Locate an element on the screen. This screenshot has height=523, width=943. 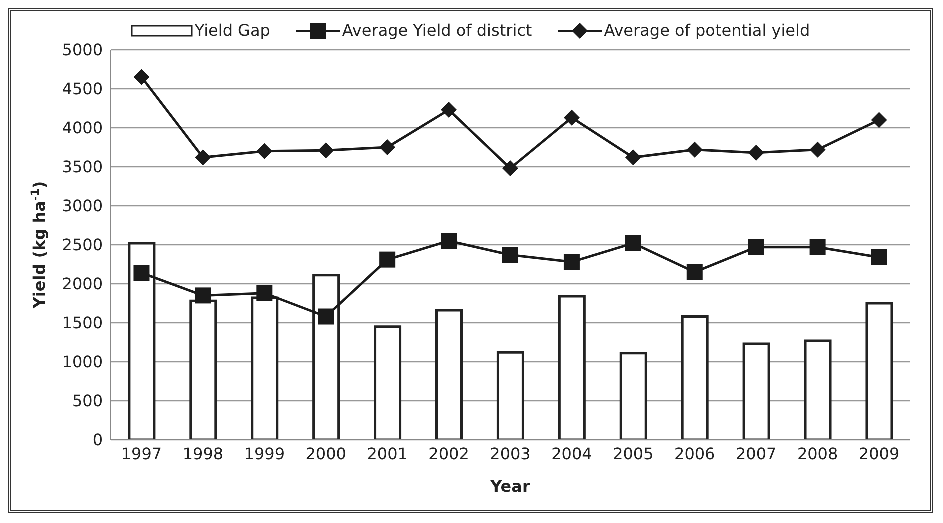
y-tick-label: 500 is located at coordinates (87, 401).